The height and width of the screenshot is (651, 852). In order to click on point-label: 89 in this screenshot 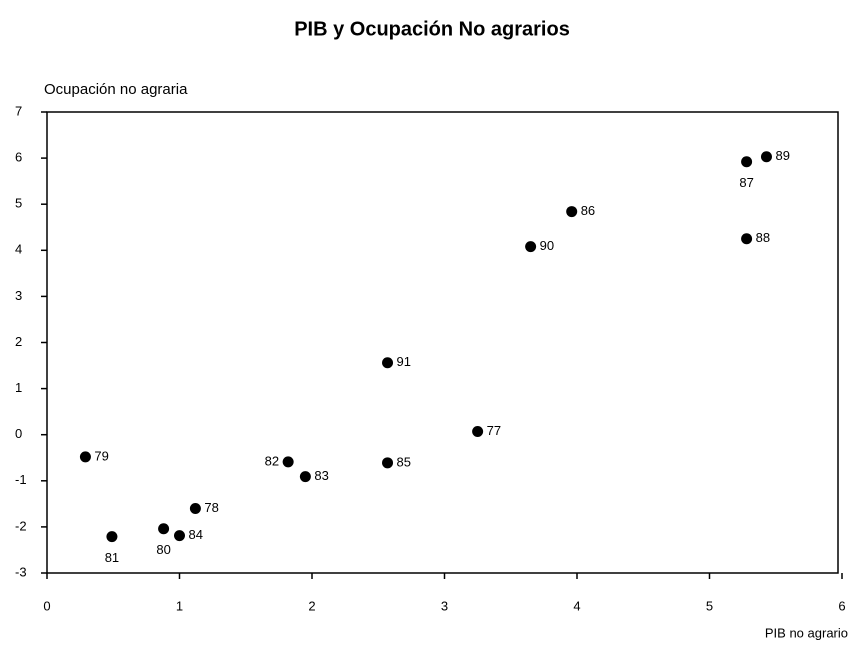, I will do `click(782, 155)`.